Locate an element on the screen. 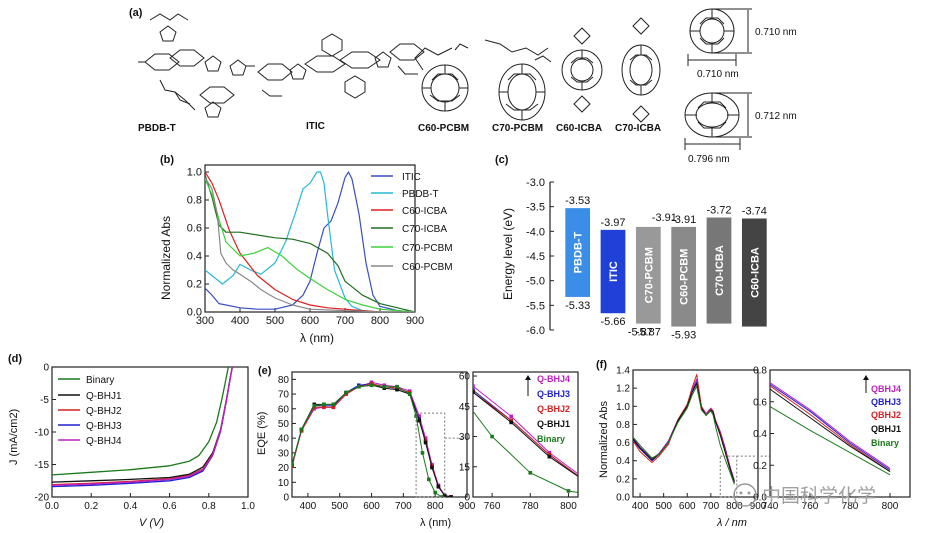  x-tick-label: 500 is located at coordinates (339, 506).